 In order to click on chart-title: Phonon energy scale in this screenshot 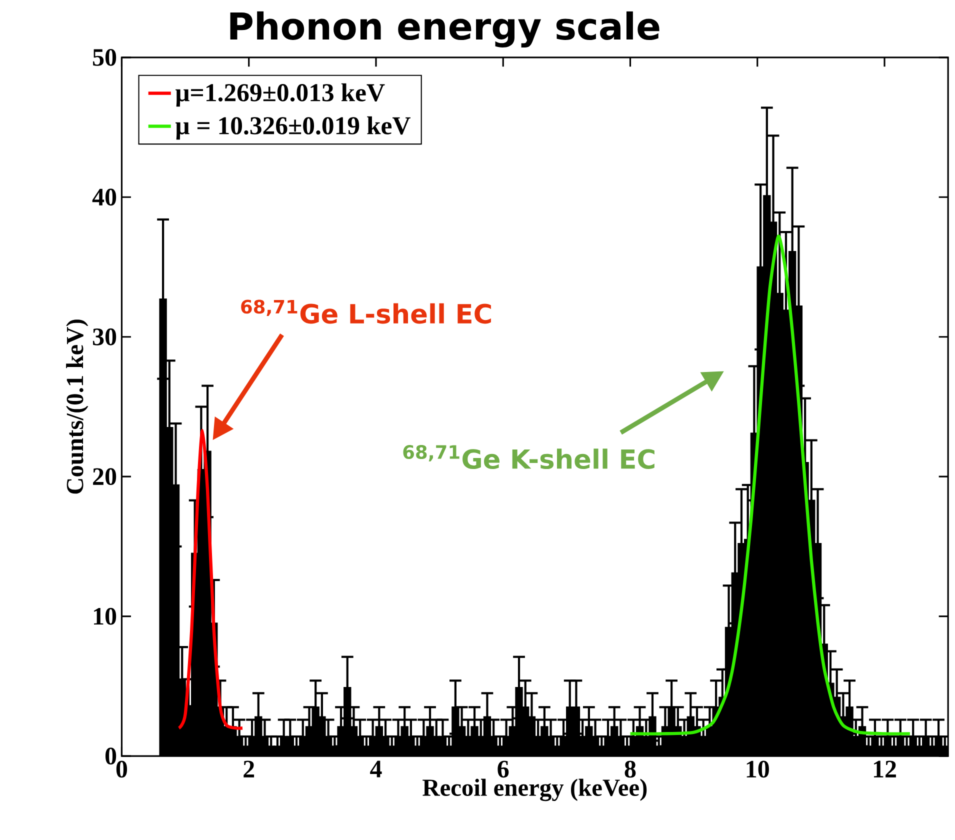, I will do `click(445, 29)`.